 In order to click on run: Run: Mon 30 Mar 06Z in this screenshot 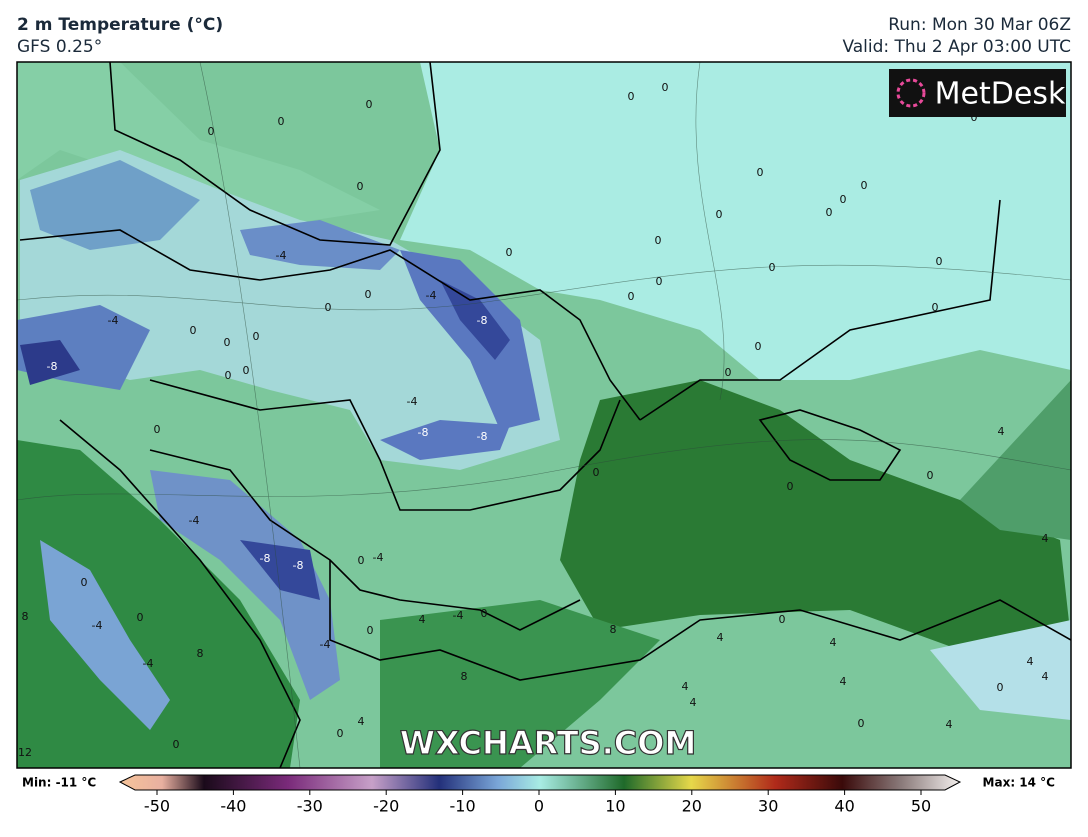, I will do `click(979, 25)`.